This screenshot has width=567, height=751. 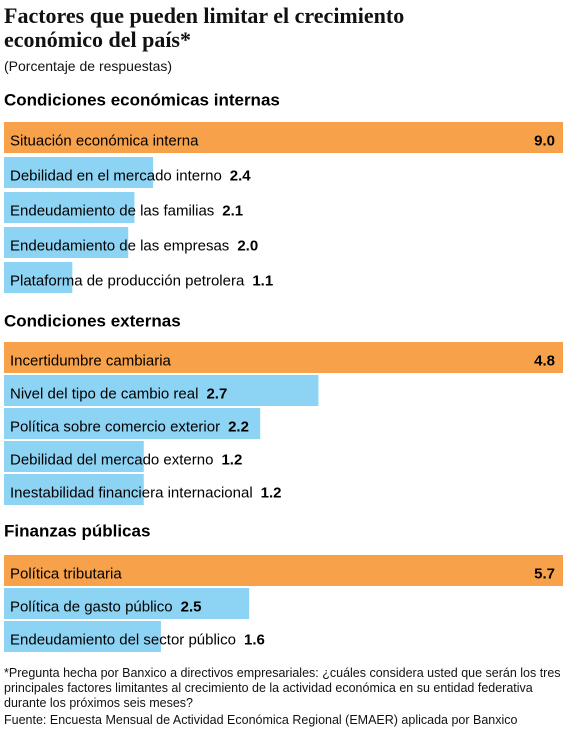 What do you see at coordinates (111, 459) in the screenshot?
I see `bar-label: Debilidad del mercado externo` at bounding box center [111, 459].